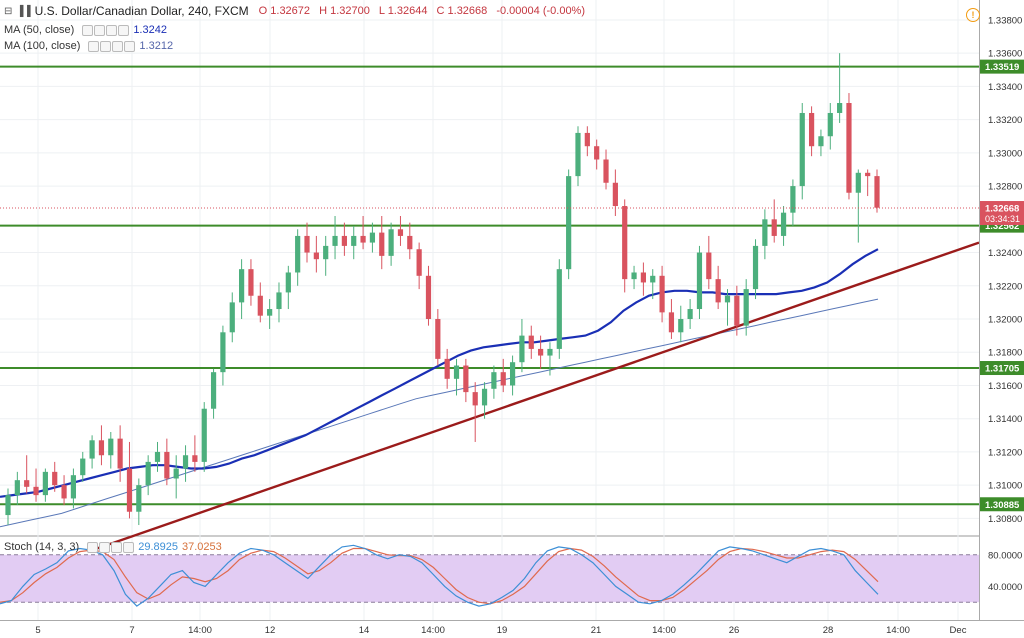 The image size is (1024, 638). I want to click on stoch-label: Stoch (14, 3, 3), so click(42, 547).